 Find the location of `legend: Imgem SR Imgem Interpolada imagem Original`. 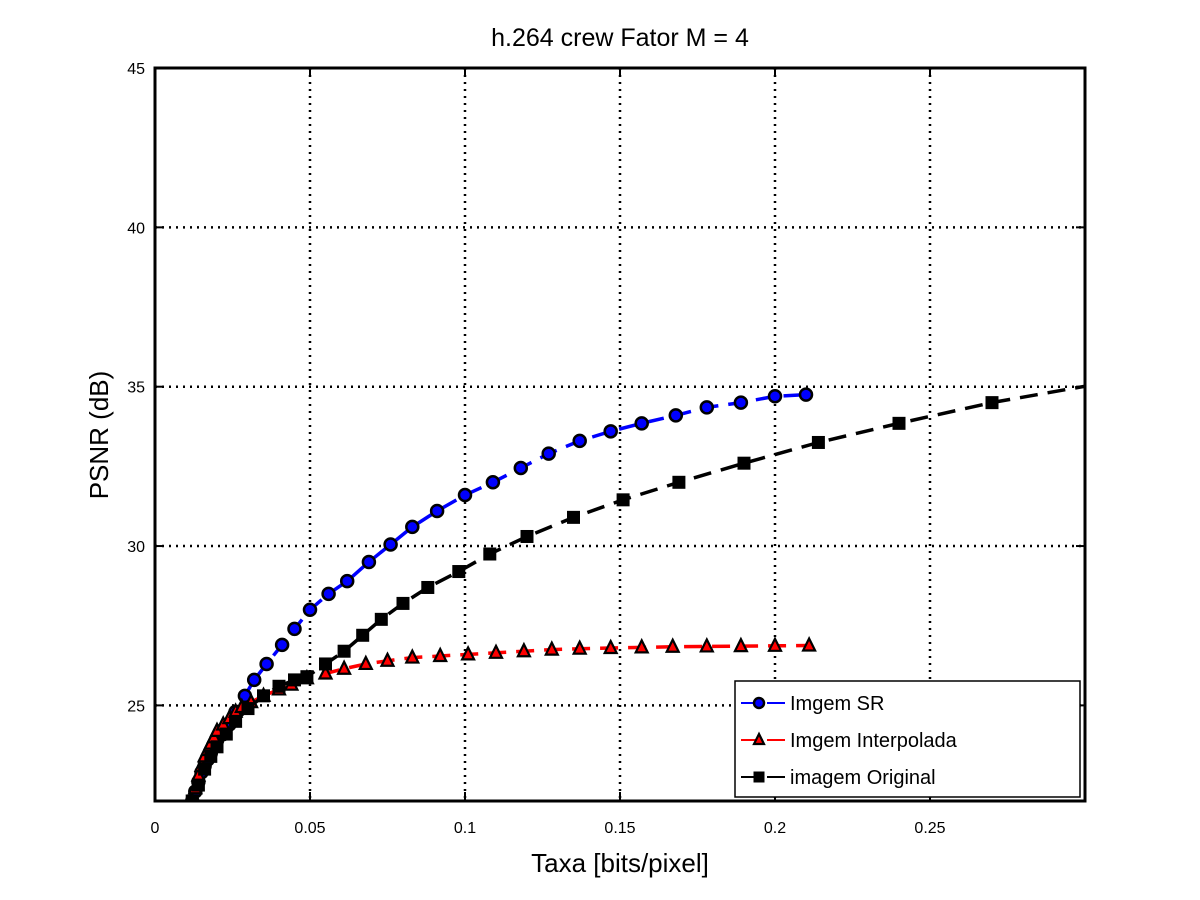

legend: Imgem SR Imgem Interpolada imagem Original is located at coordinates (907, 739).